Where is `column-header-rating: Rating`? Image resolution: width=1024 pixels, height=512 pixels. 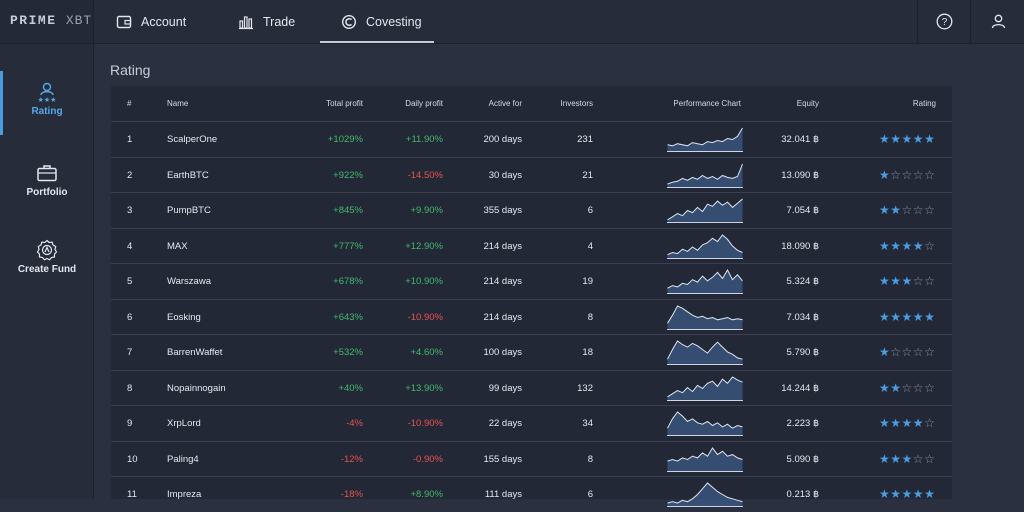 column-header-rating: Rating is located at coordinates (924, 103).